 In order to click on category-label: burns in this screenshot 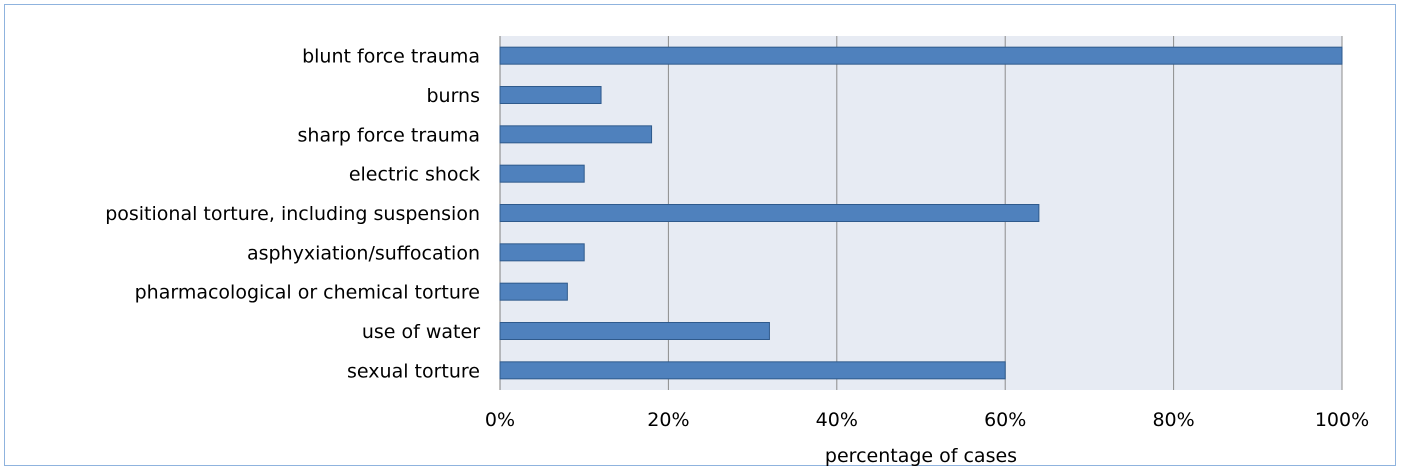, I will do `click(453, 96)`.